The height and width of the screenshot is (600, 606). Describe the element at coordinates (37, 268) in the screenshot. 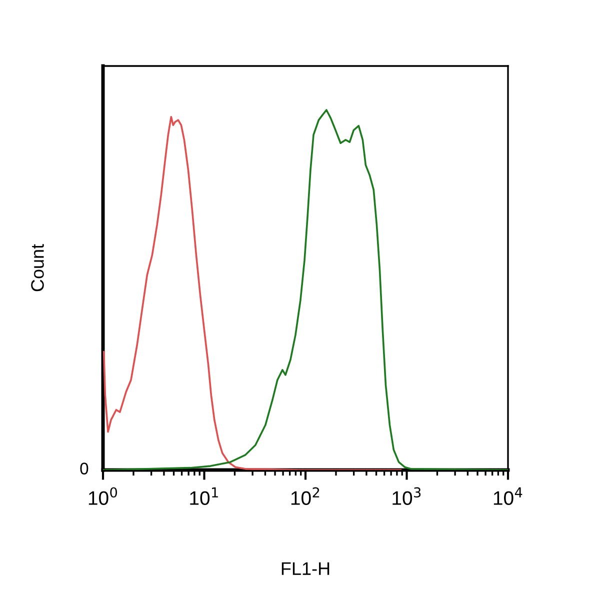

I see `y-axis-title: Count` at that location.